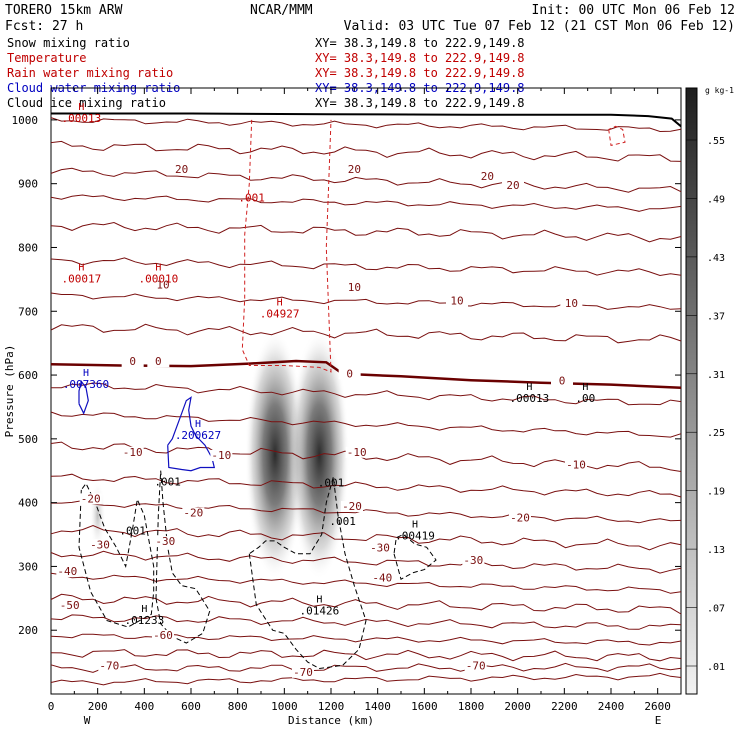 The width and height of the screenshot is (740, 740). What do you see at coordinates (415, 536) in the screenshot?
I see `maximum-value: .00419` at bounding box center [415, 536].